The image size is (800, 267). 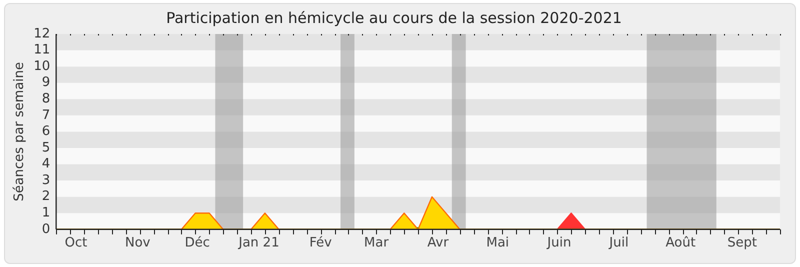 What do you see at coordinates (46, 196) in the screenshot?
I see `y-tick-label: 2` at bounding box center [46, 196].